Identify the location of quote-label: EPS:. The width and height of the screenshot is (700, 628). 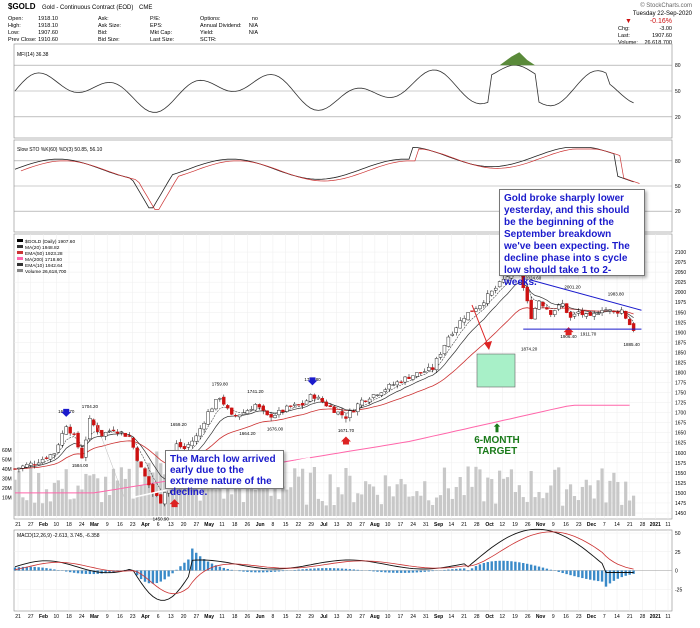
(156, 26).